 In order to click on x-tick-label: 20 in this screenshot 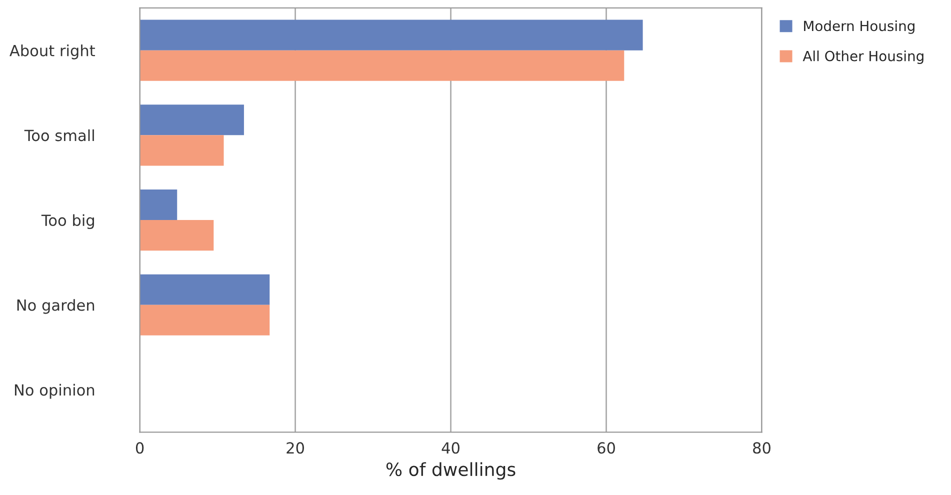, I will do `click(295, 448)`.